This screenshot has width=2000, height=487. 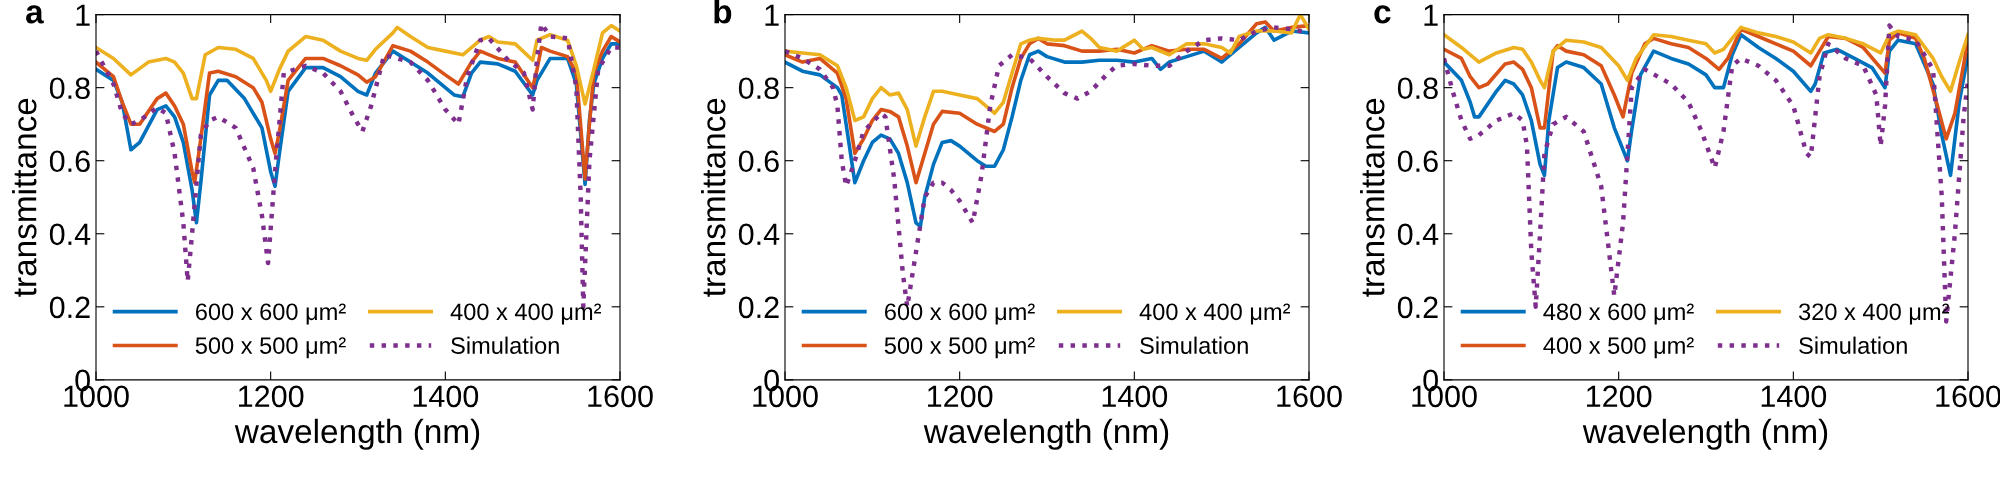 What do you see at coordinates (1874, 314) in the screenshot?
I see `legend-label: 320 x 400 μm²` at bounding box center [1874, 314].